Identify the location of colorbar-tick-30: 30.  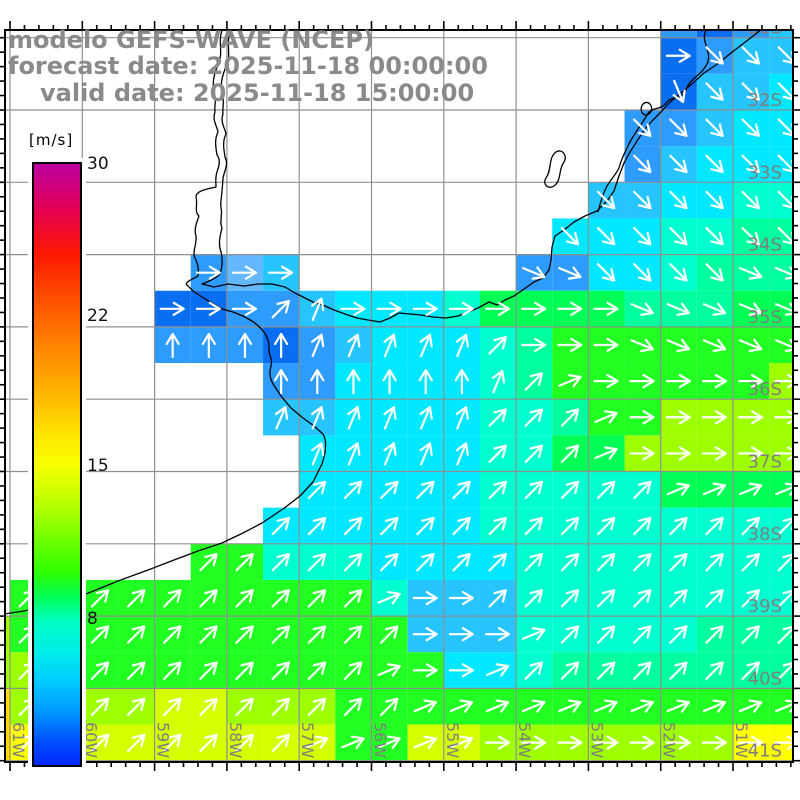
(98, 164).